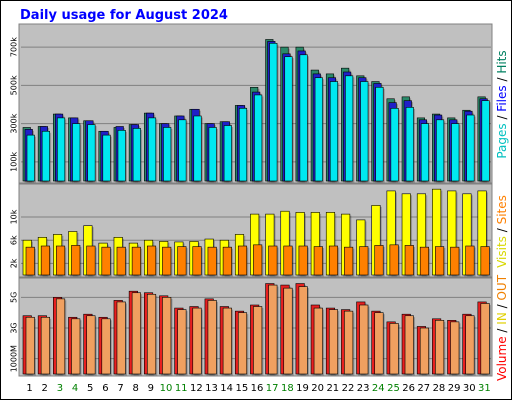 This screenshot has width=512, height=400. I want to click on chart-title: Daily usage for August 2024, so click(124, 15).